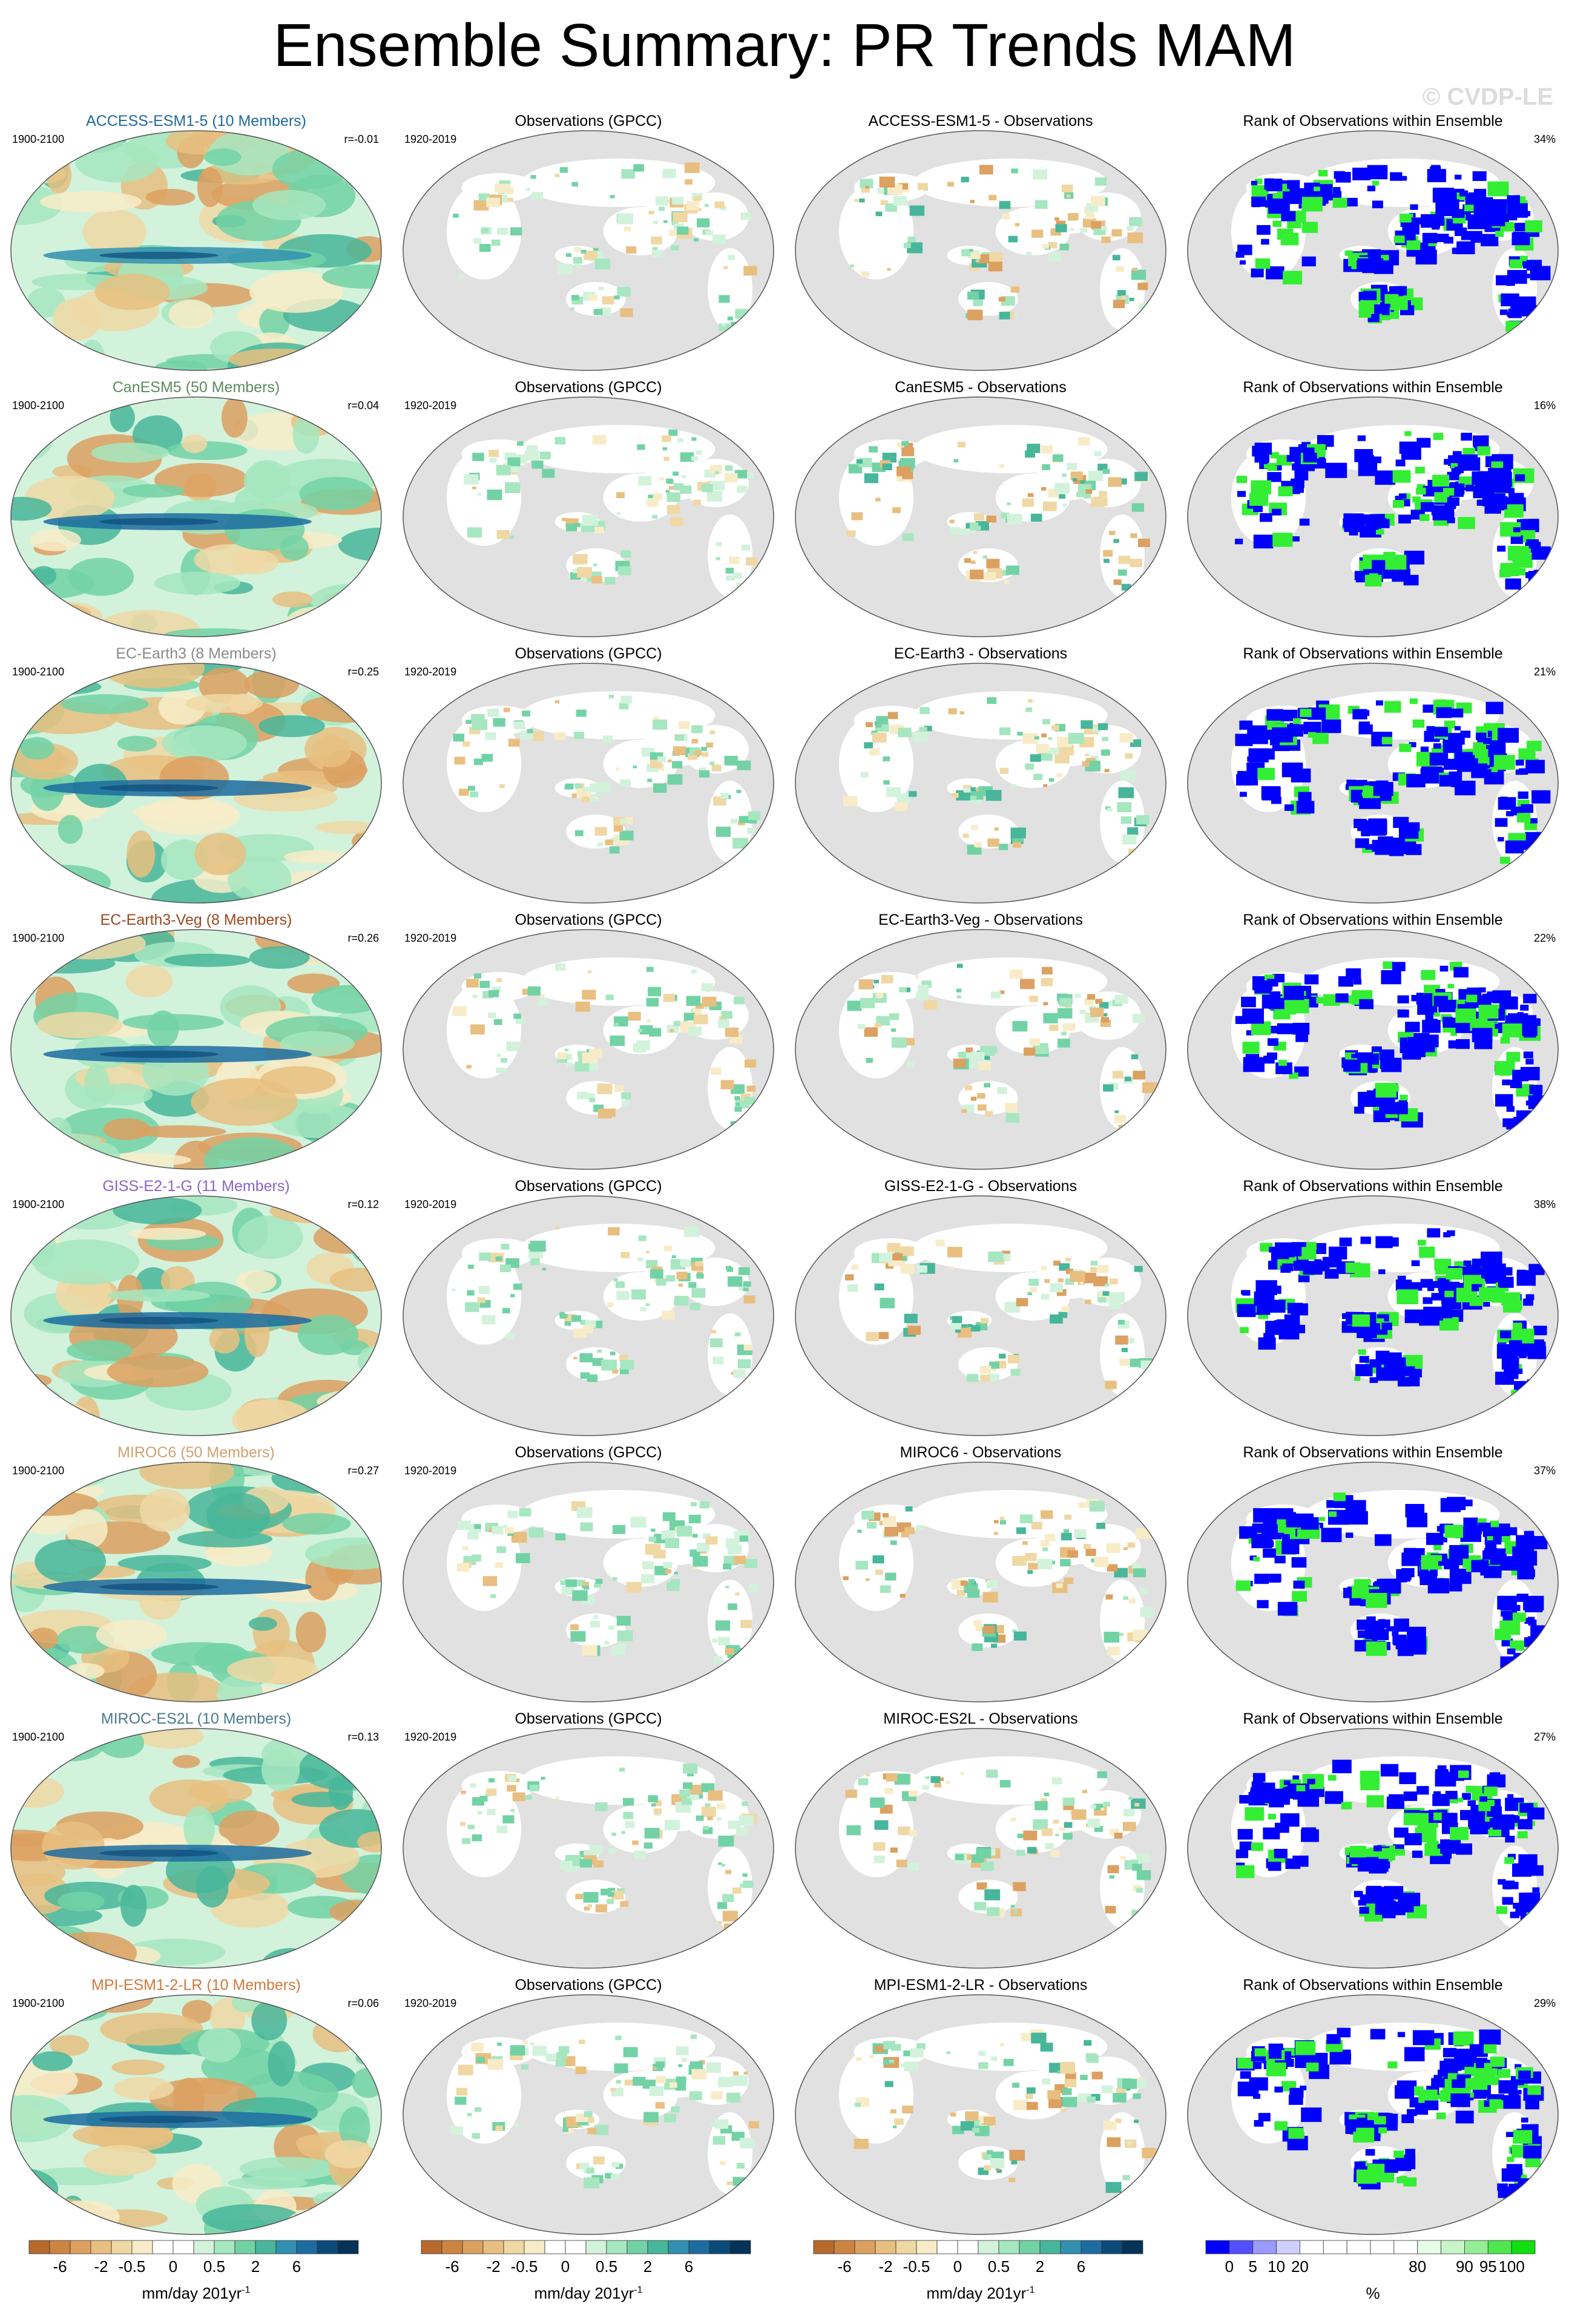 Image resolution: width=1569 pixels, height=2324 pixels. What do you see at coordinates (196, 121) in the screenshot?
I see `panel-title: ACCESS-ESM1-5 (10 Members)` at bounding box center [196, 121].